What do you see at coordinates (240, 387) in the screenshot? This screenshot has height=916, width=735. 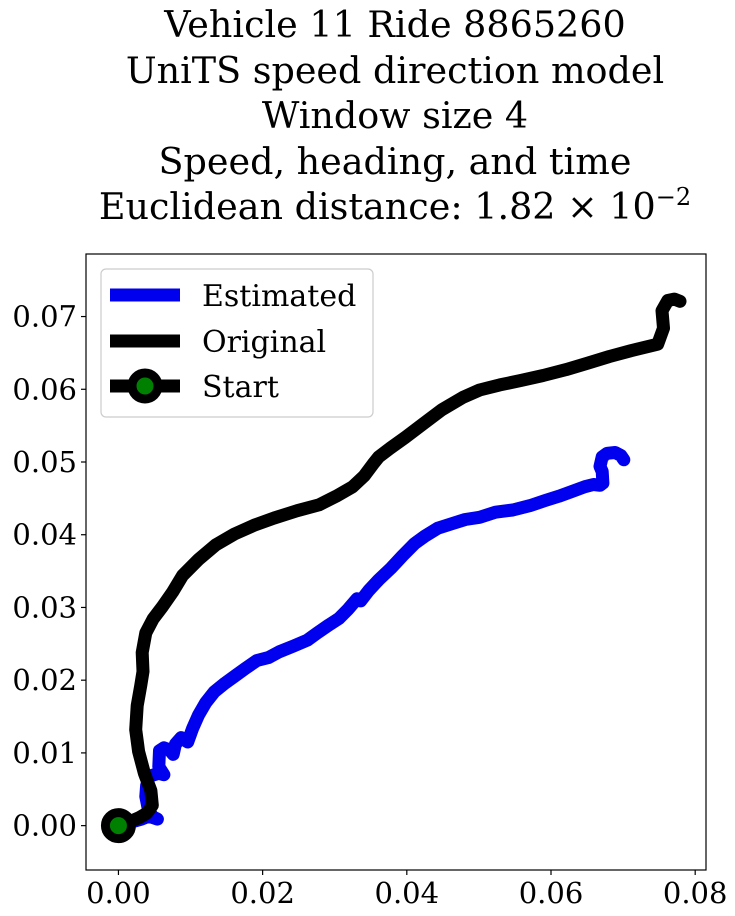 I see `legend-label-start: Start` at bounding box center [240, 387].